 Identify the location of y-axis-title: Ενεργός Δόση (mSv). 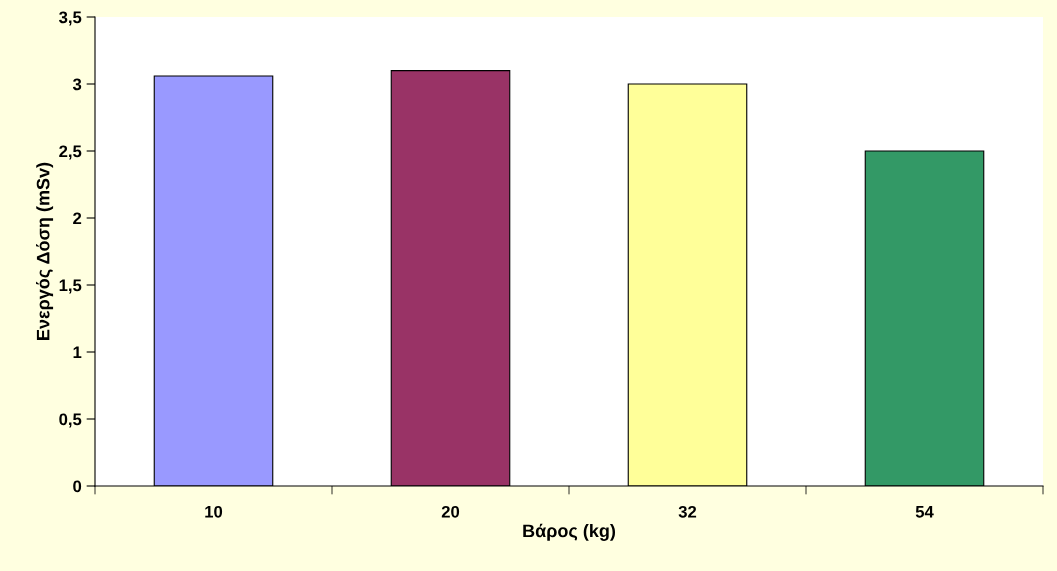
(45, 251).